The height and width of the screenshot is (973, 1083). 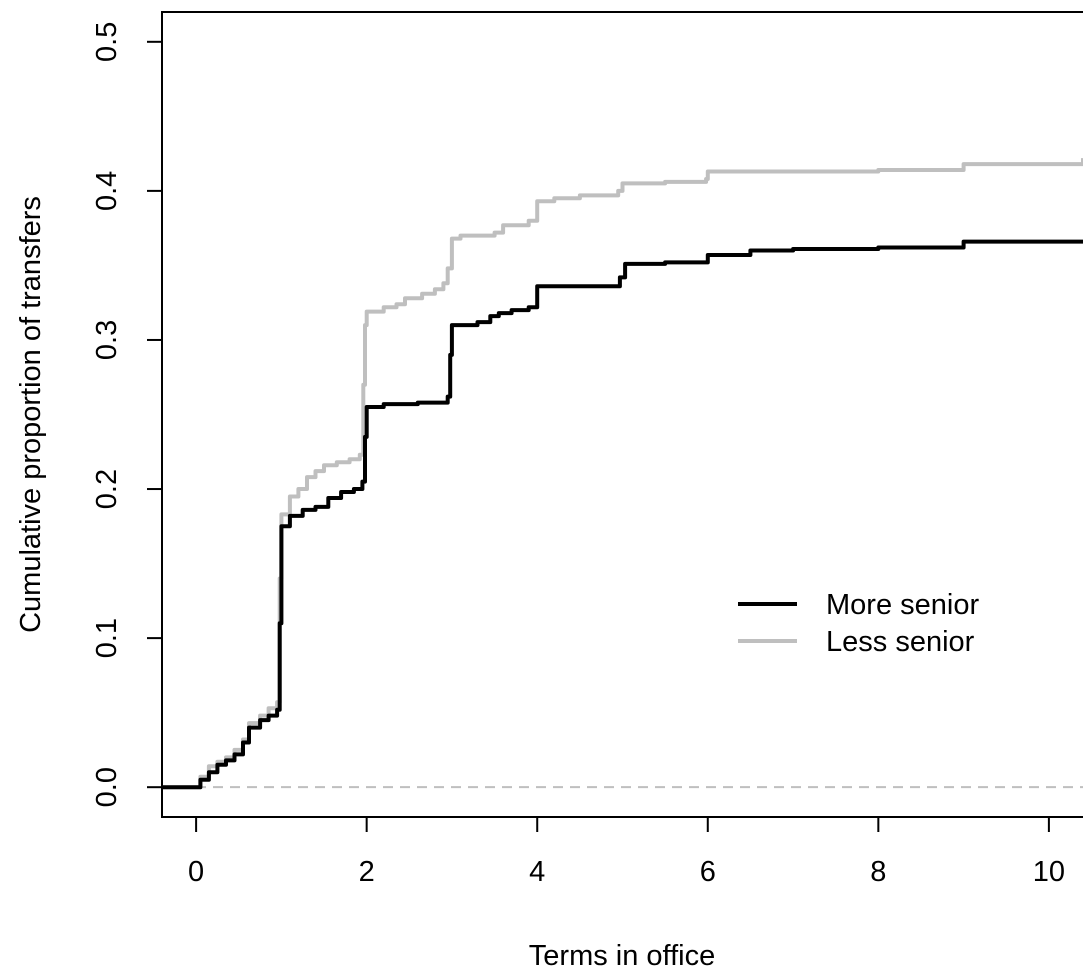 I want to click on x-axis: 0 2 4 6 8 10, so click(x=626, y=852).